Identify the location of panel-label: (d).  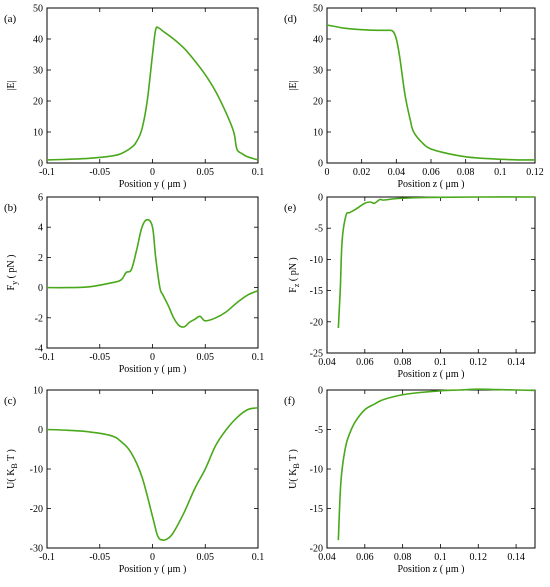
(290, 19).